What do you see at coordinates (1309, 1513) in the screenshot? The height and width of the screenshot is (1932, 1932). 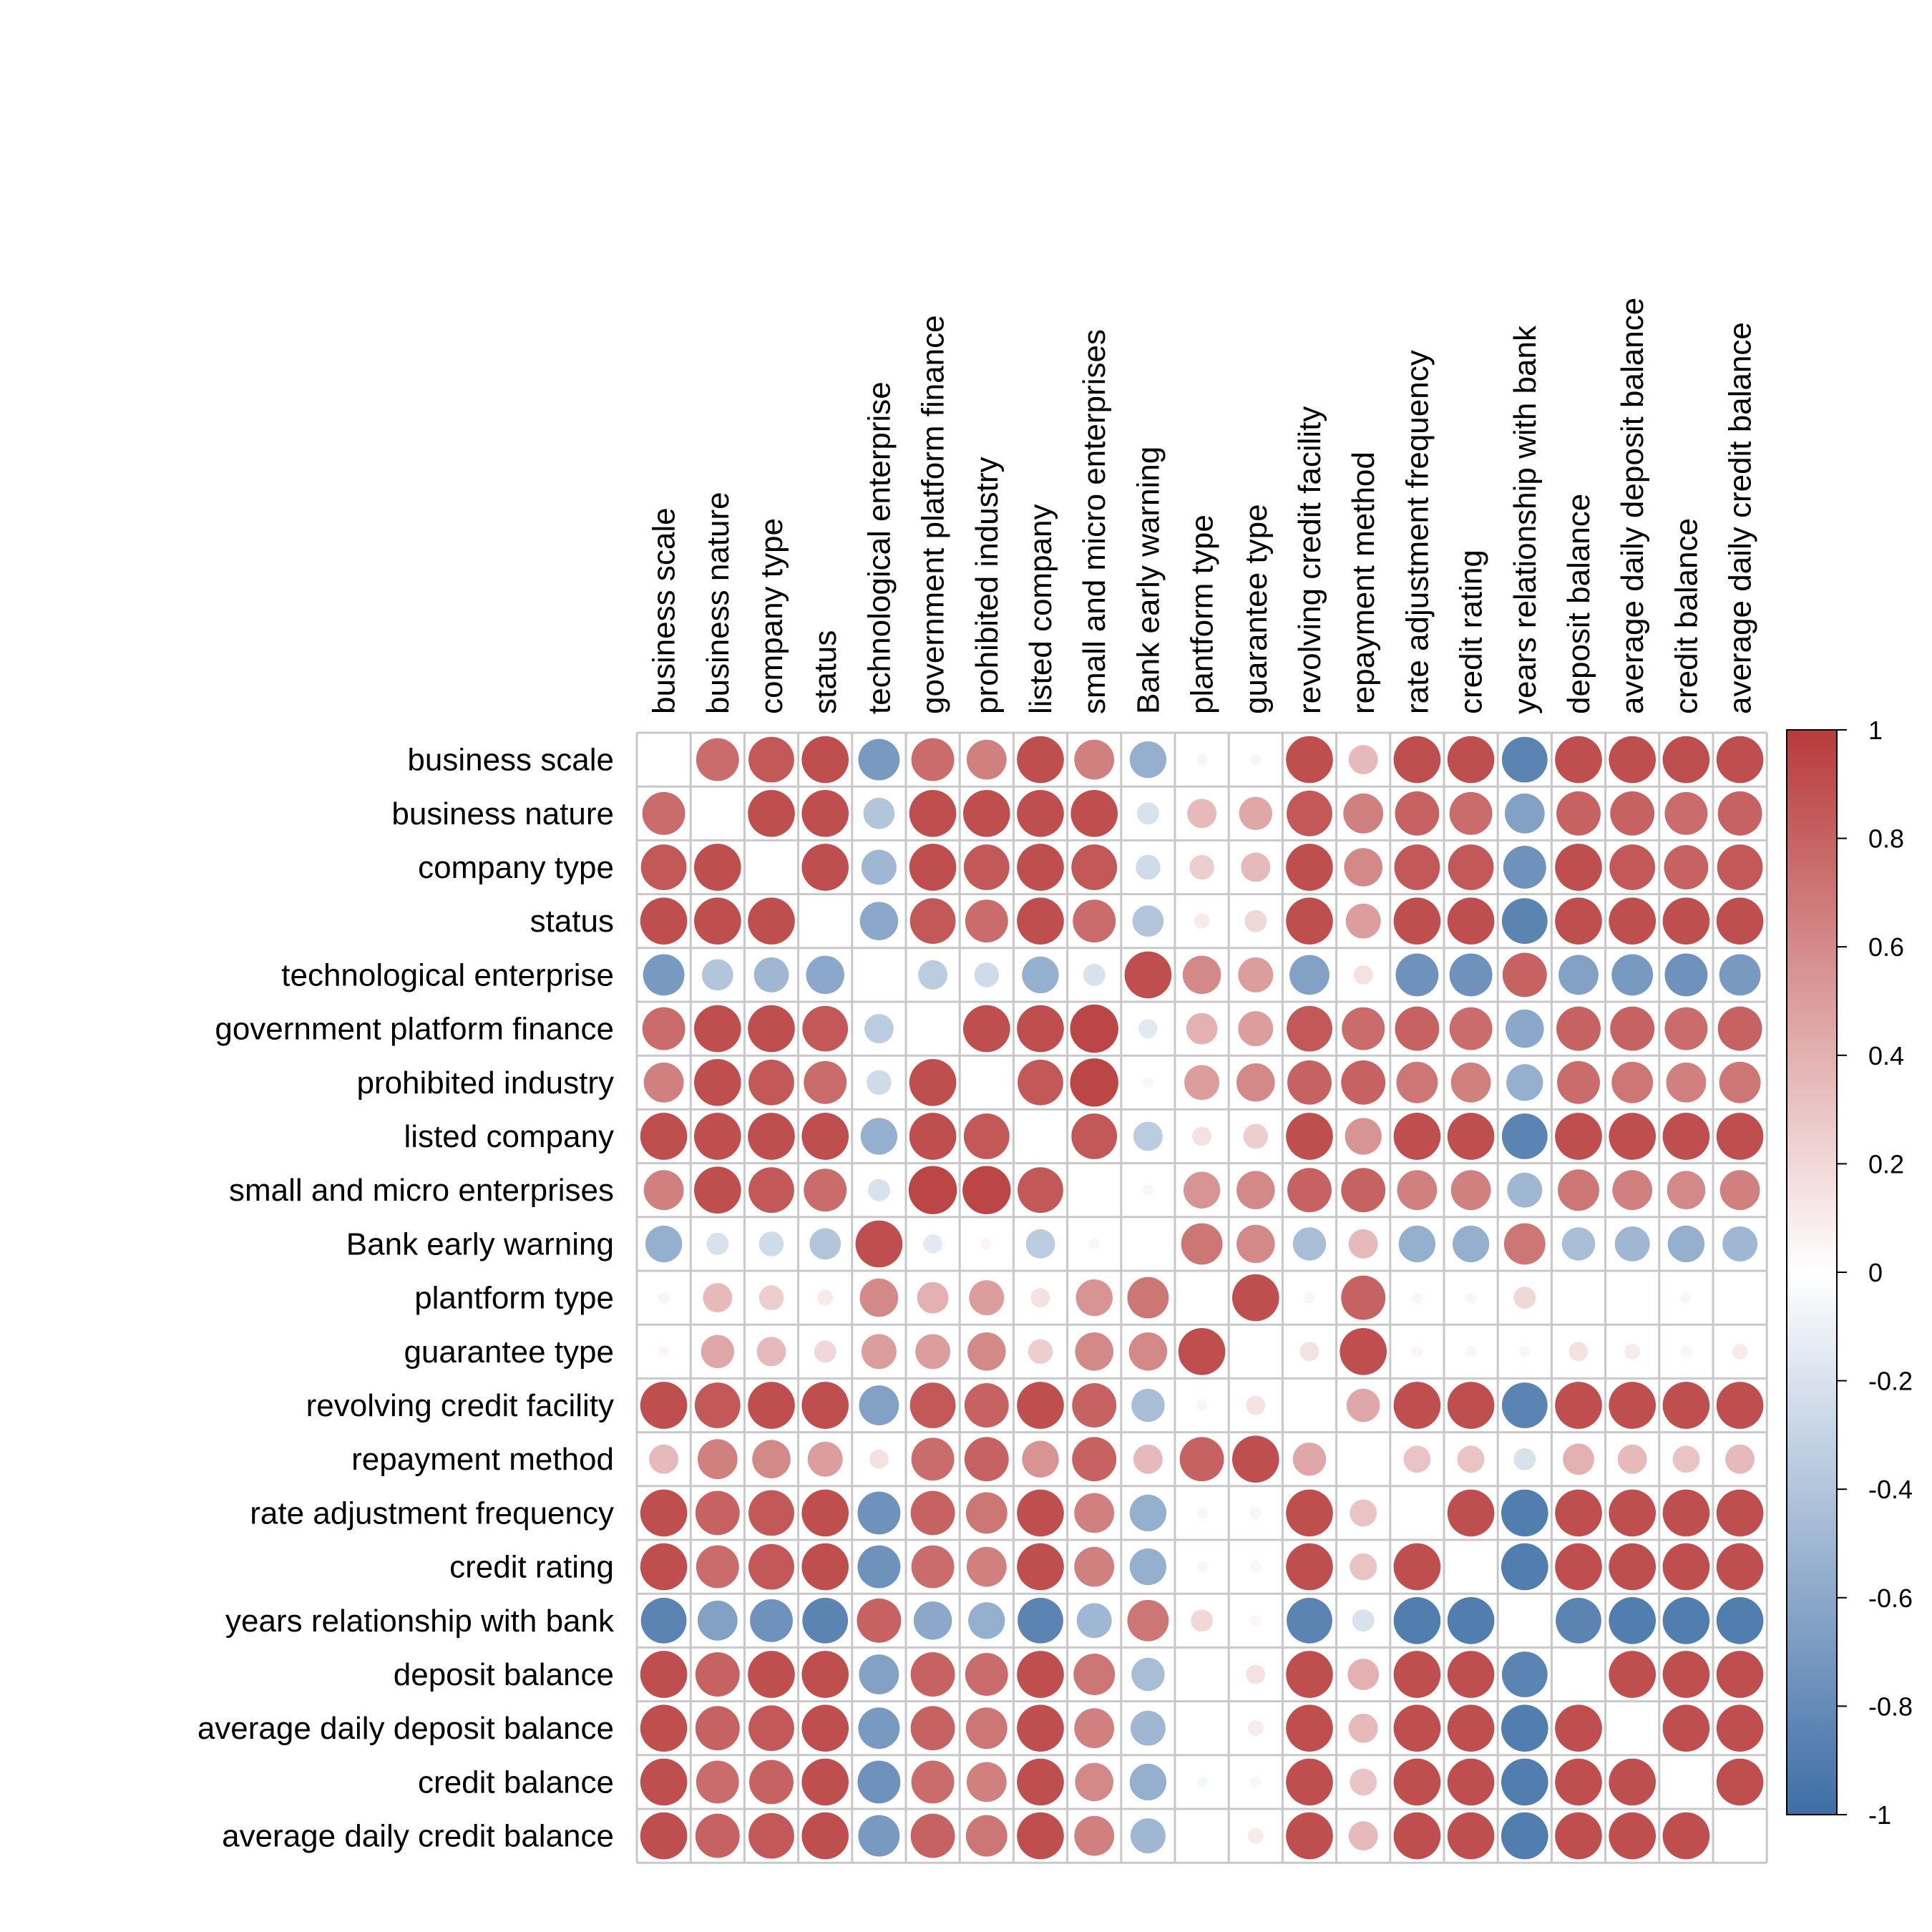 I see `corr-circle-r14-c12` at bounding box center [1309, 1513].